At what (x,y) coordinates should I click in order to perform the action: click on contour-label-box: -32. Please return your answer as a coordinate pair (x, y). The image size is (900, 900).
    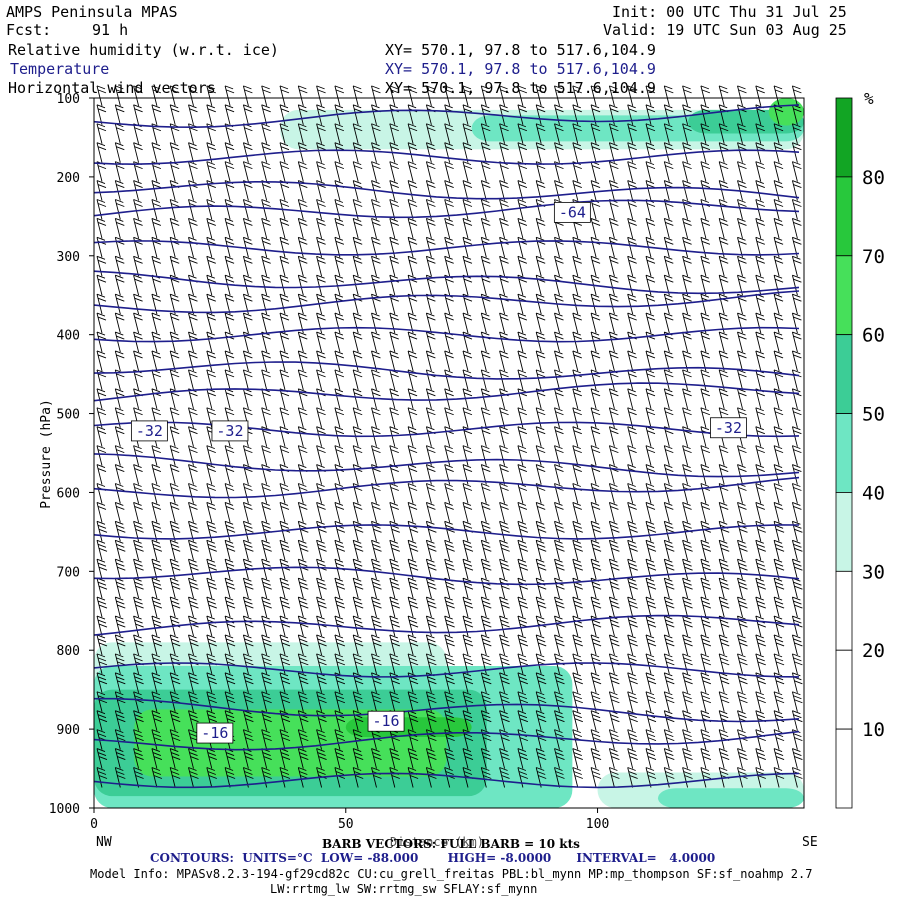
    Looking at the image, I should click on (728, 428).